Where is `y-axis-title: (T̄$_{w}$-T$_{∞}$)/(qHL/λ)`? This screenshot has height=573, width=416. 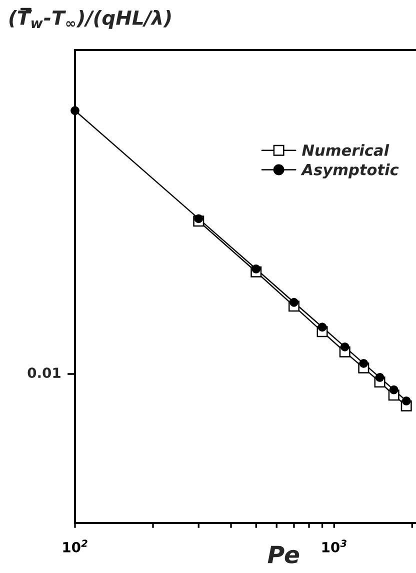 y-axis-title: (T̄$_{w}$-T$_{∞}$)/(qHL/λ) is located at coordinates (90, 19).